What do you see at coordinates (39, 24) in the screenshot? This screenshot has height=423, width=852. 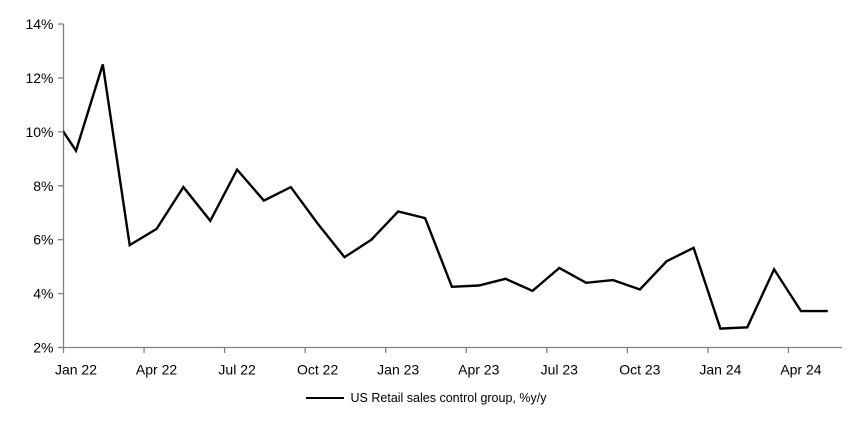 I see `y-tick-label: 14%` at bounding box center [39, 24].